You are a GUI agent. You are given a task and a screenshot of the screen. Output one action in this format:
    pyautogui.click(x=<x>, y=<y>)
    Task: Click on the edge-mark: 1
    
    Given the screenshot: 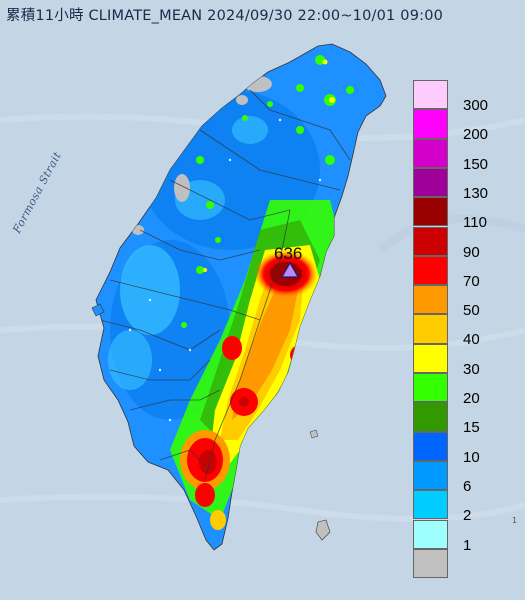 What is the action you would take?
    pyautogui.click(x=515, y=520)
    